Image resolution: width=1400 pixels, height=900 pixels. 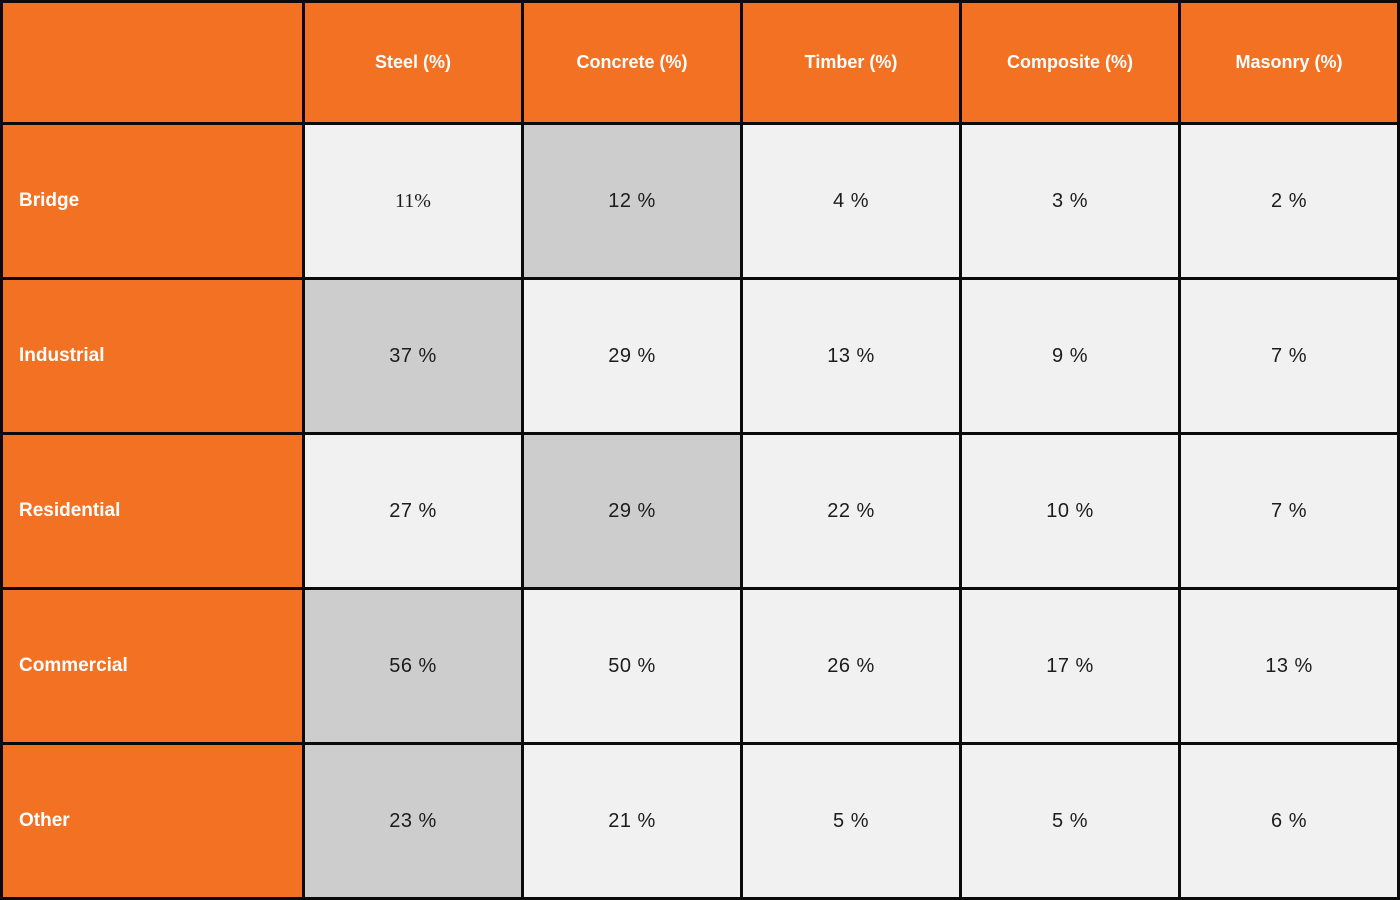 I want to click on data-cell: 11%, so click(x=413, y=201).